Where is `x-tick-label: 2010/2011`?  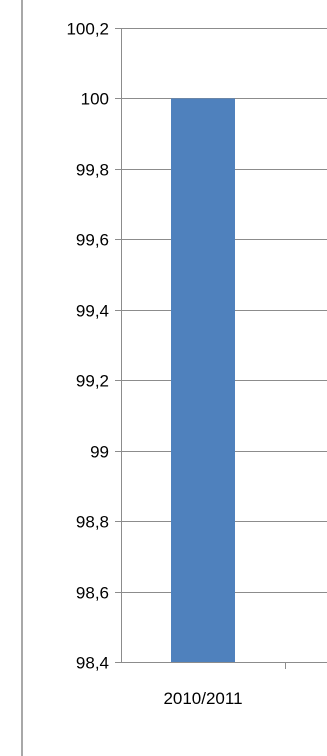
x-tick-label: 2010/2011 is located at coordinates (202, 698).